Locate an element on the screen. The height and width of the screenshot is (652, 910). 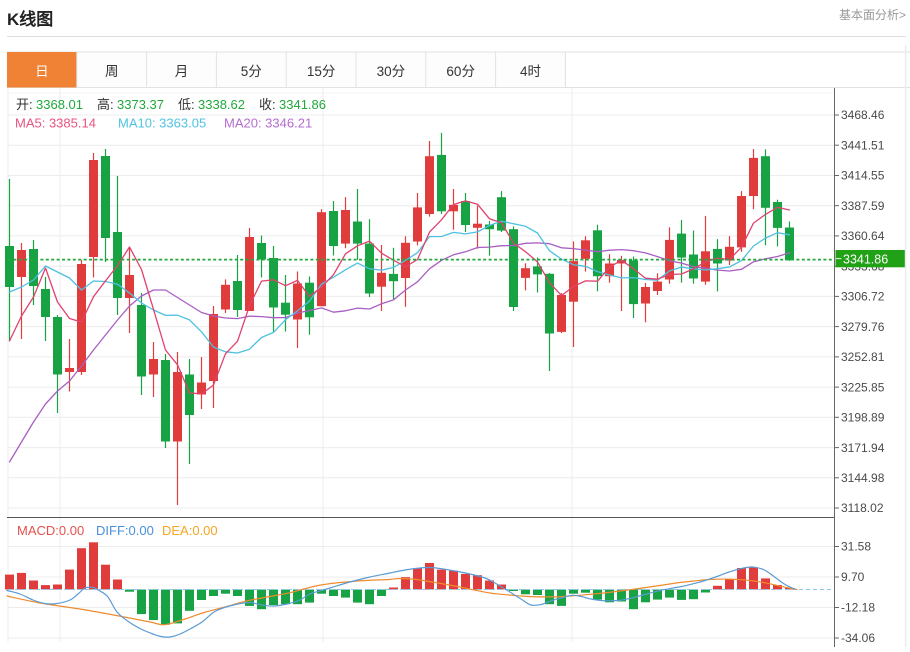
svg-text: 日 is located at coordinates (42, 71).